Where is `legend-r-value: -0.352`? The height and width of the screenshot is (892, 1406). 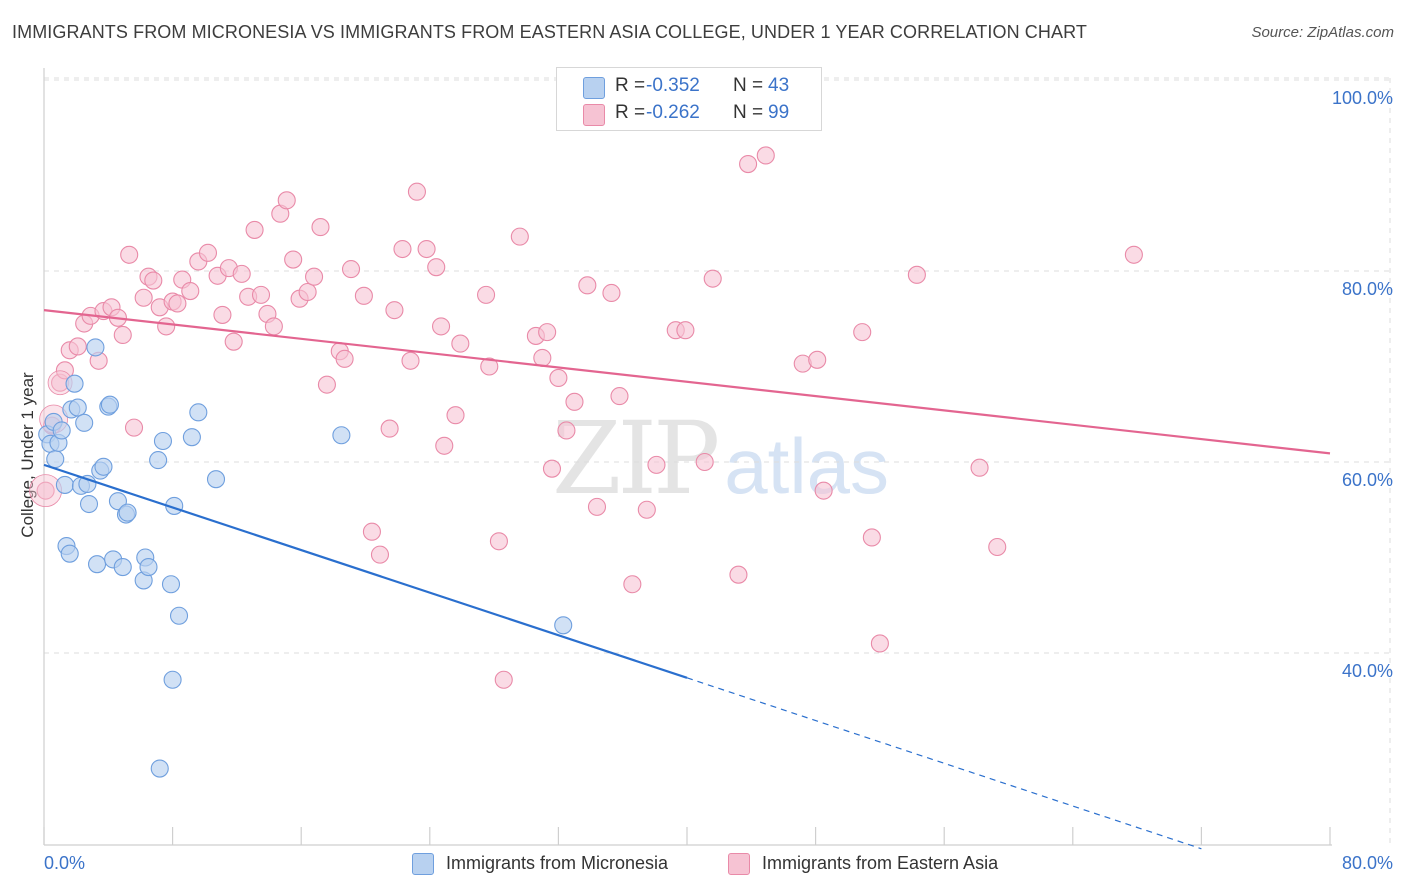
legend-r-value: -0.352 is located at coordinates (673, 85).